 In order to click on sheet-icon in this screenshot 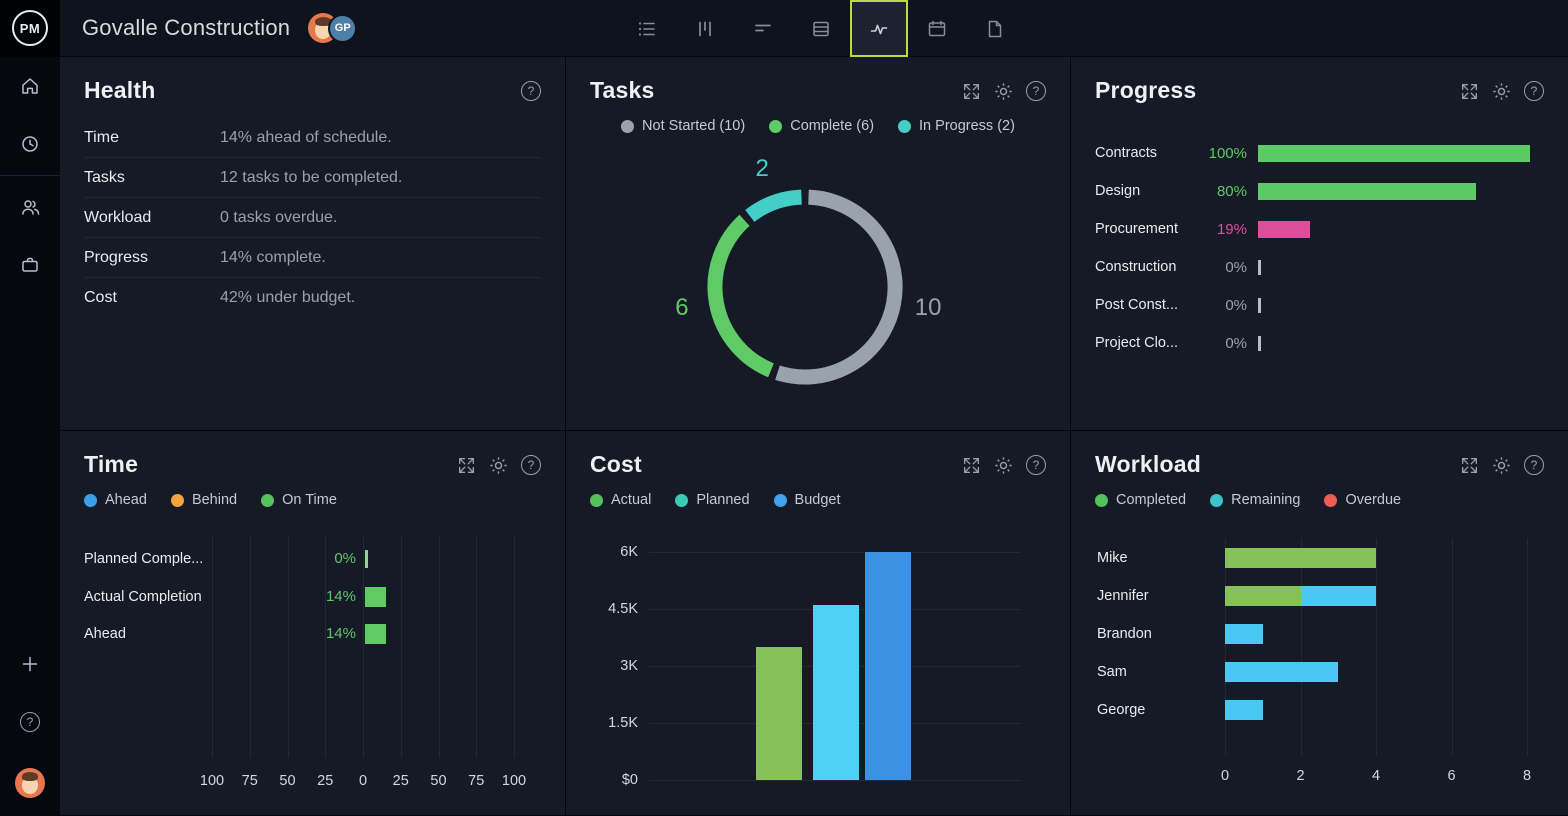, I will do `click(821, 28)`.